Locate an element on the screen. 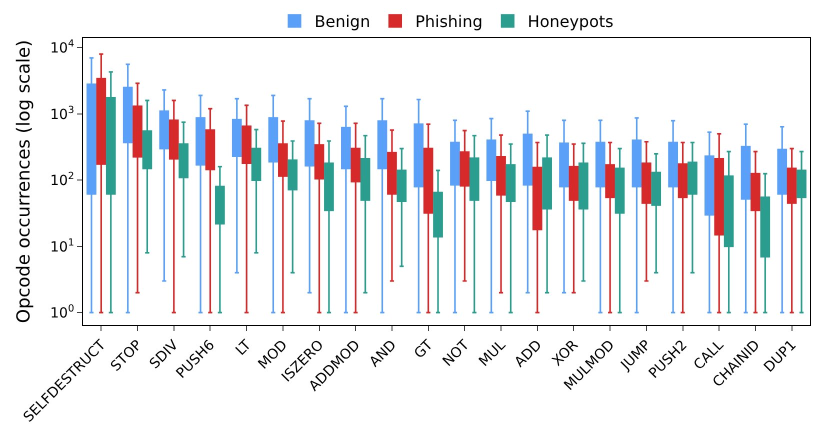  legend-label: Benign is located at coordinates (342, 22).